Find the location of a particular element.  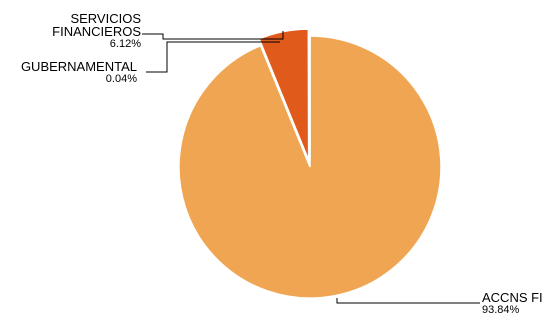

leader-line-servicios-financieros is located at coordinates (213, 35).